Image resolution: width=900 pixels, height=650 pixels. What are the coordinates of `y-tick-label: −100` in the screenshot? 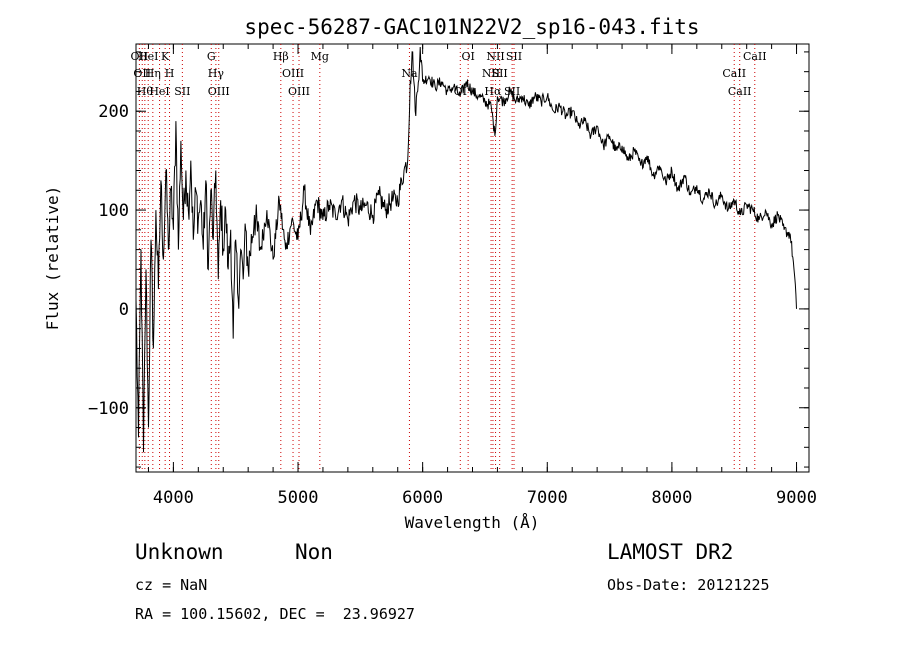 It's located at (108, 409).